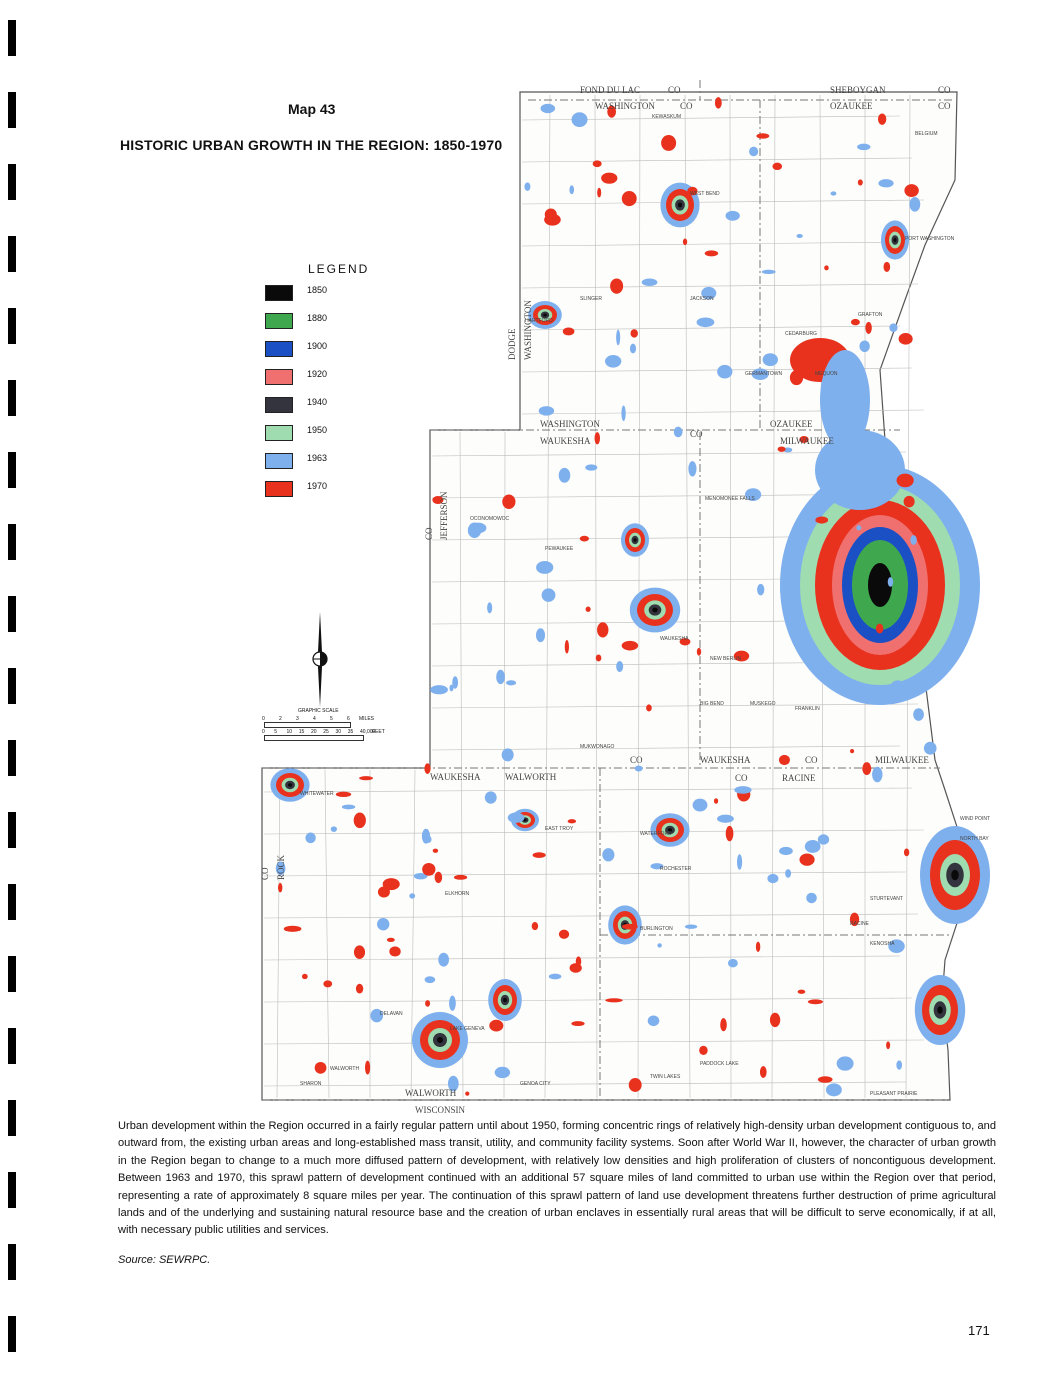 The height and width of the screenshot is (1380, 1060). I want to click on place-label: KENOSHA, so click(882, 944).